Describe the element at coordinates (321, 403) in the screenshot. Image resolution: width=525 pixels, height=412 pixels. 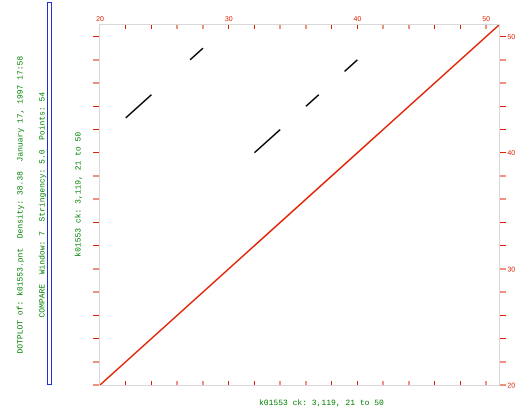
I see `x-axis-title: k01553 ck: 3,119, 21 to 50` at that location.